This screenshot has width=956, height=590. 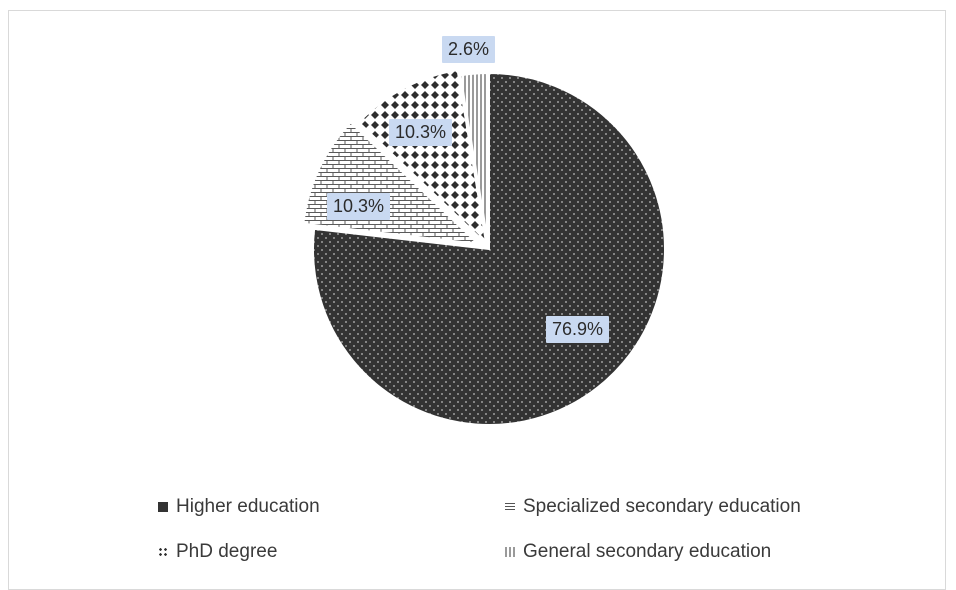 I want to click on legend-item-specialized-secondary: Specialized secondary education, so click(x=653, y=507).